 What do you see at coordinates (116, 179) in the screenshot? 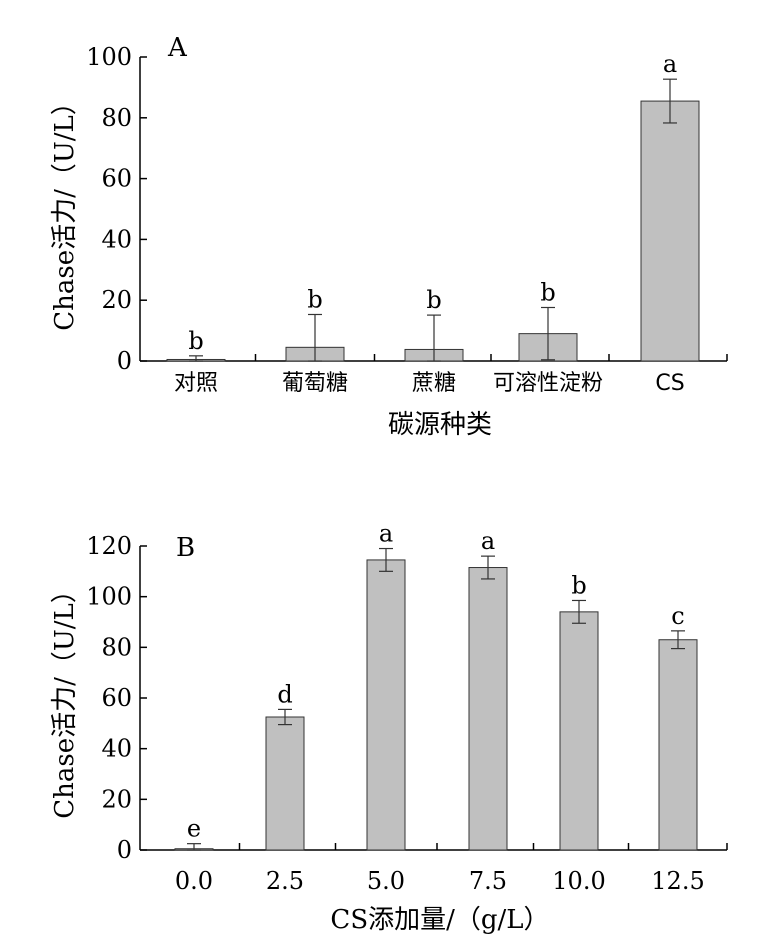
I see `panel-a-y-tick-label: 60` at bounding box center [116, 179].